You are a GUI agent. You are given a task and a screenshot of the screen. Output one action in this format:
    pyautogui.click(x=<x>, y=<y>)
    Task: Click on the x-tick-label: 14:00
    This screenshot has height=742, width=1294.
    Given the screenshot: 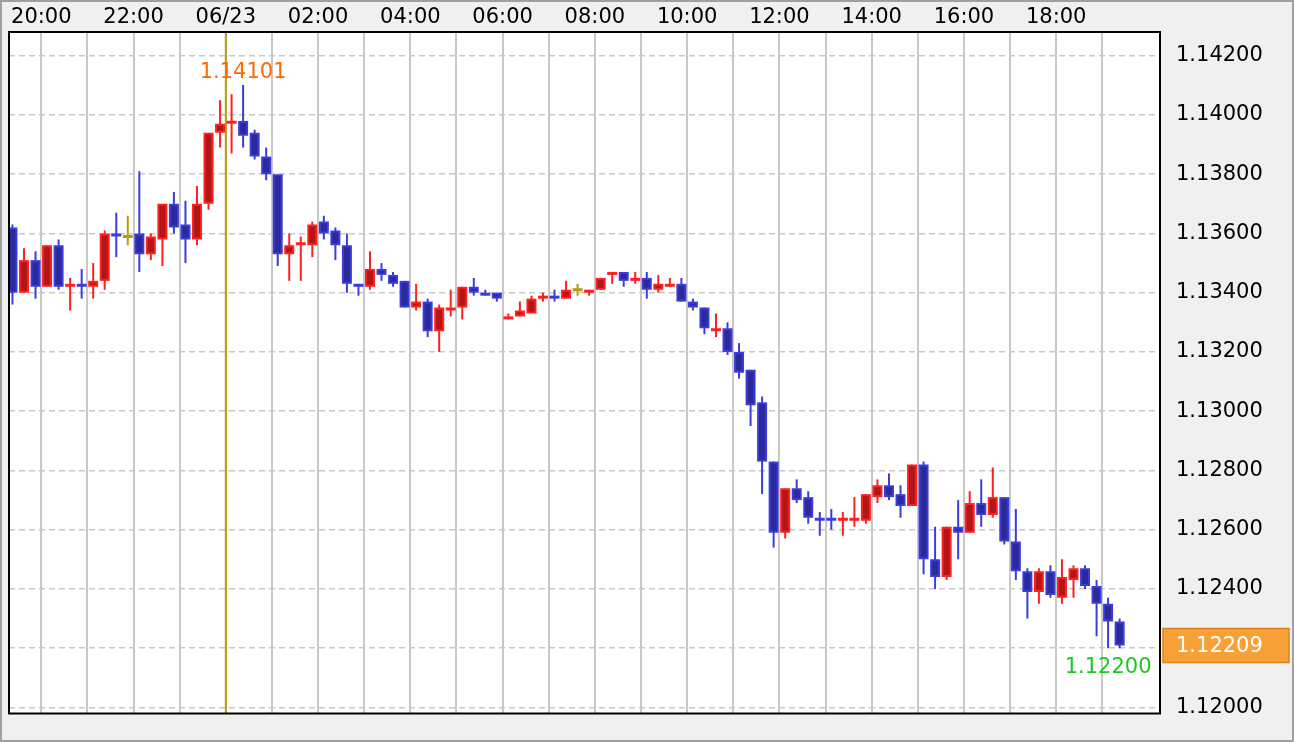 What is the action you would take?
    pyautogui.click(x=871, y=15)
    